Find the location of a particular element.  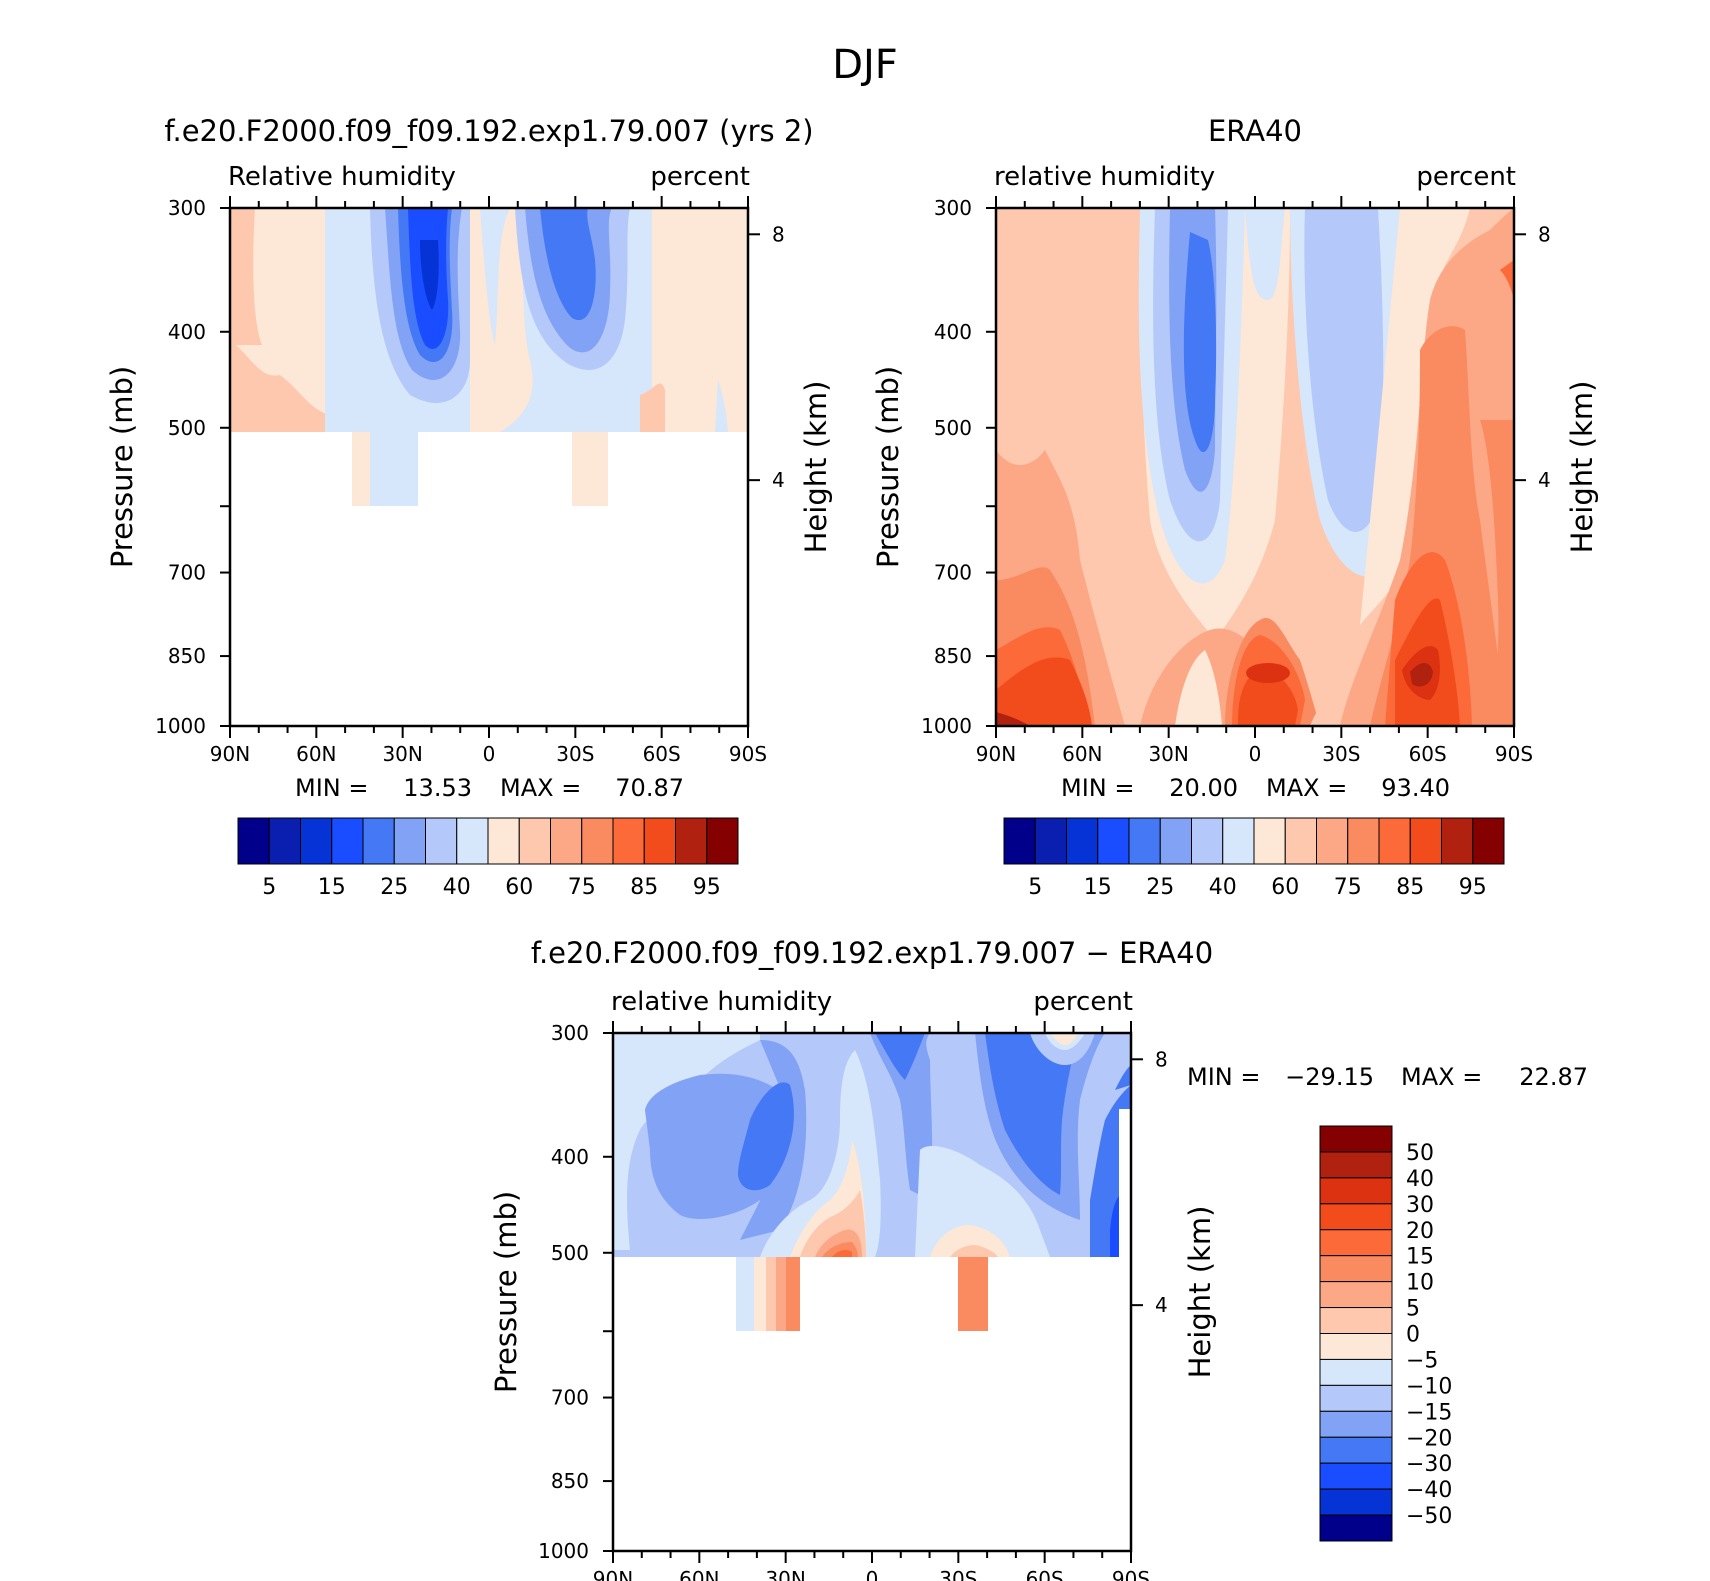

era-field-sh-max is located at coordinates (1421, 675).